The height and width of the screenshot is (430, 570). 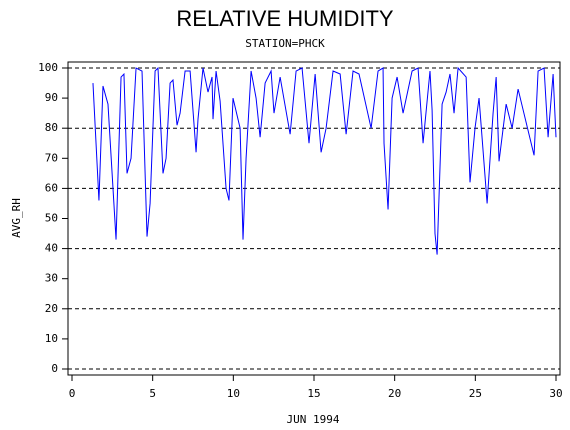 I want to click on y-axis-label: AVG_RH, so click(x=16, y=218).